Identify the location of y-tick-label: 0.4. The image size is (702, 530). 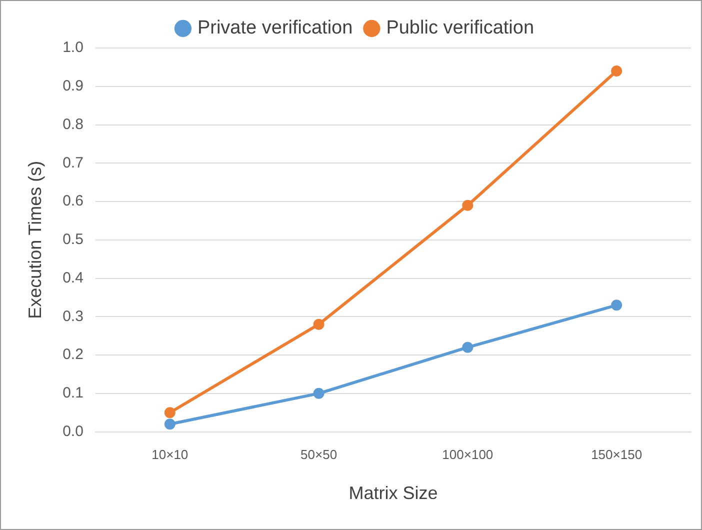
(73, 277).